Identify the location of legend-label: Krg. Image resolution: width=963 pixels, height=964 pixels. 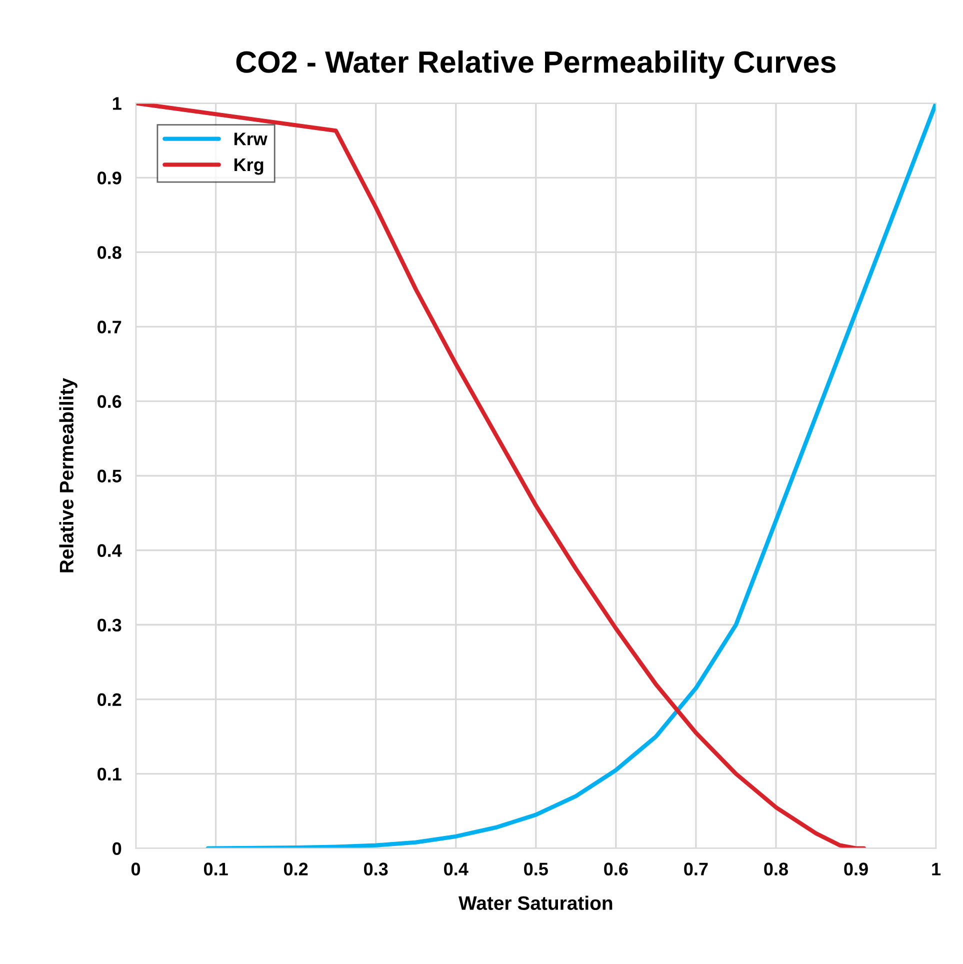
(249, 166).